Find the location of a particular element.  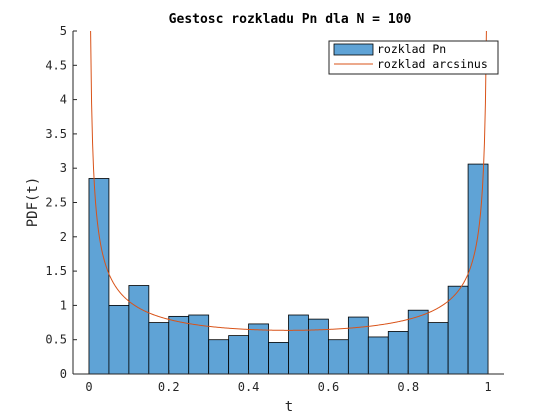

y-tick-label: 2 is located at coordinates (63, 237).